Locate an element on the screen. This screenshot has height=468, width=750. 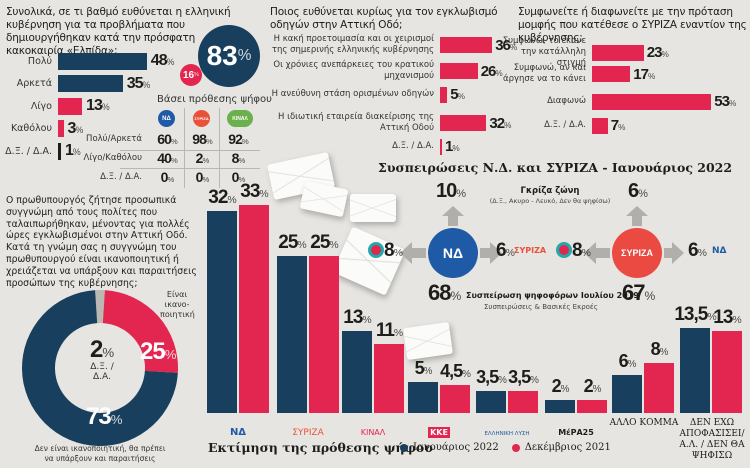
section1-value-number: 13 is located at coordinates (94, 105).